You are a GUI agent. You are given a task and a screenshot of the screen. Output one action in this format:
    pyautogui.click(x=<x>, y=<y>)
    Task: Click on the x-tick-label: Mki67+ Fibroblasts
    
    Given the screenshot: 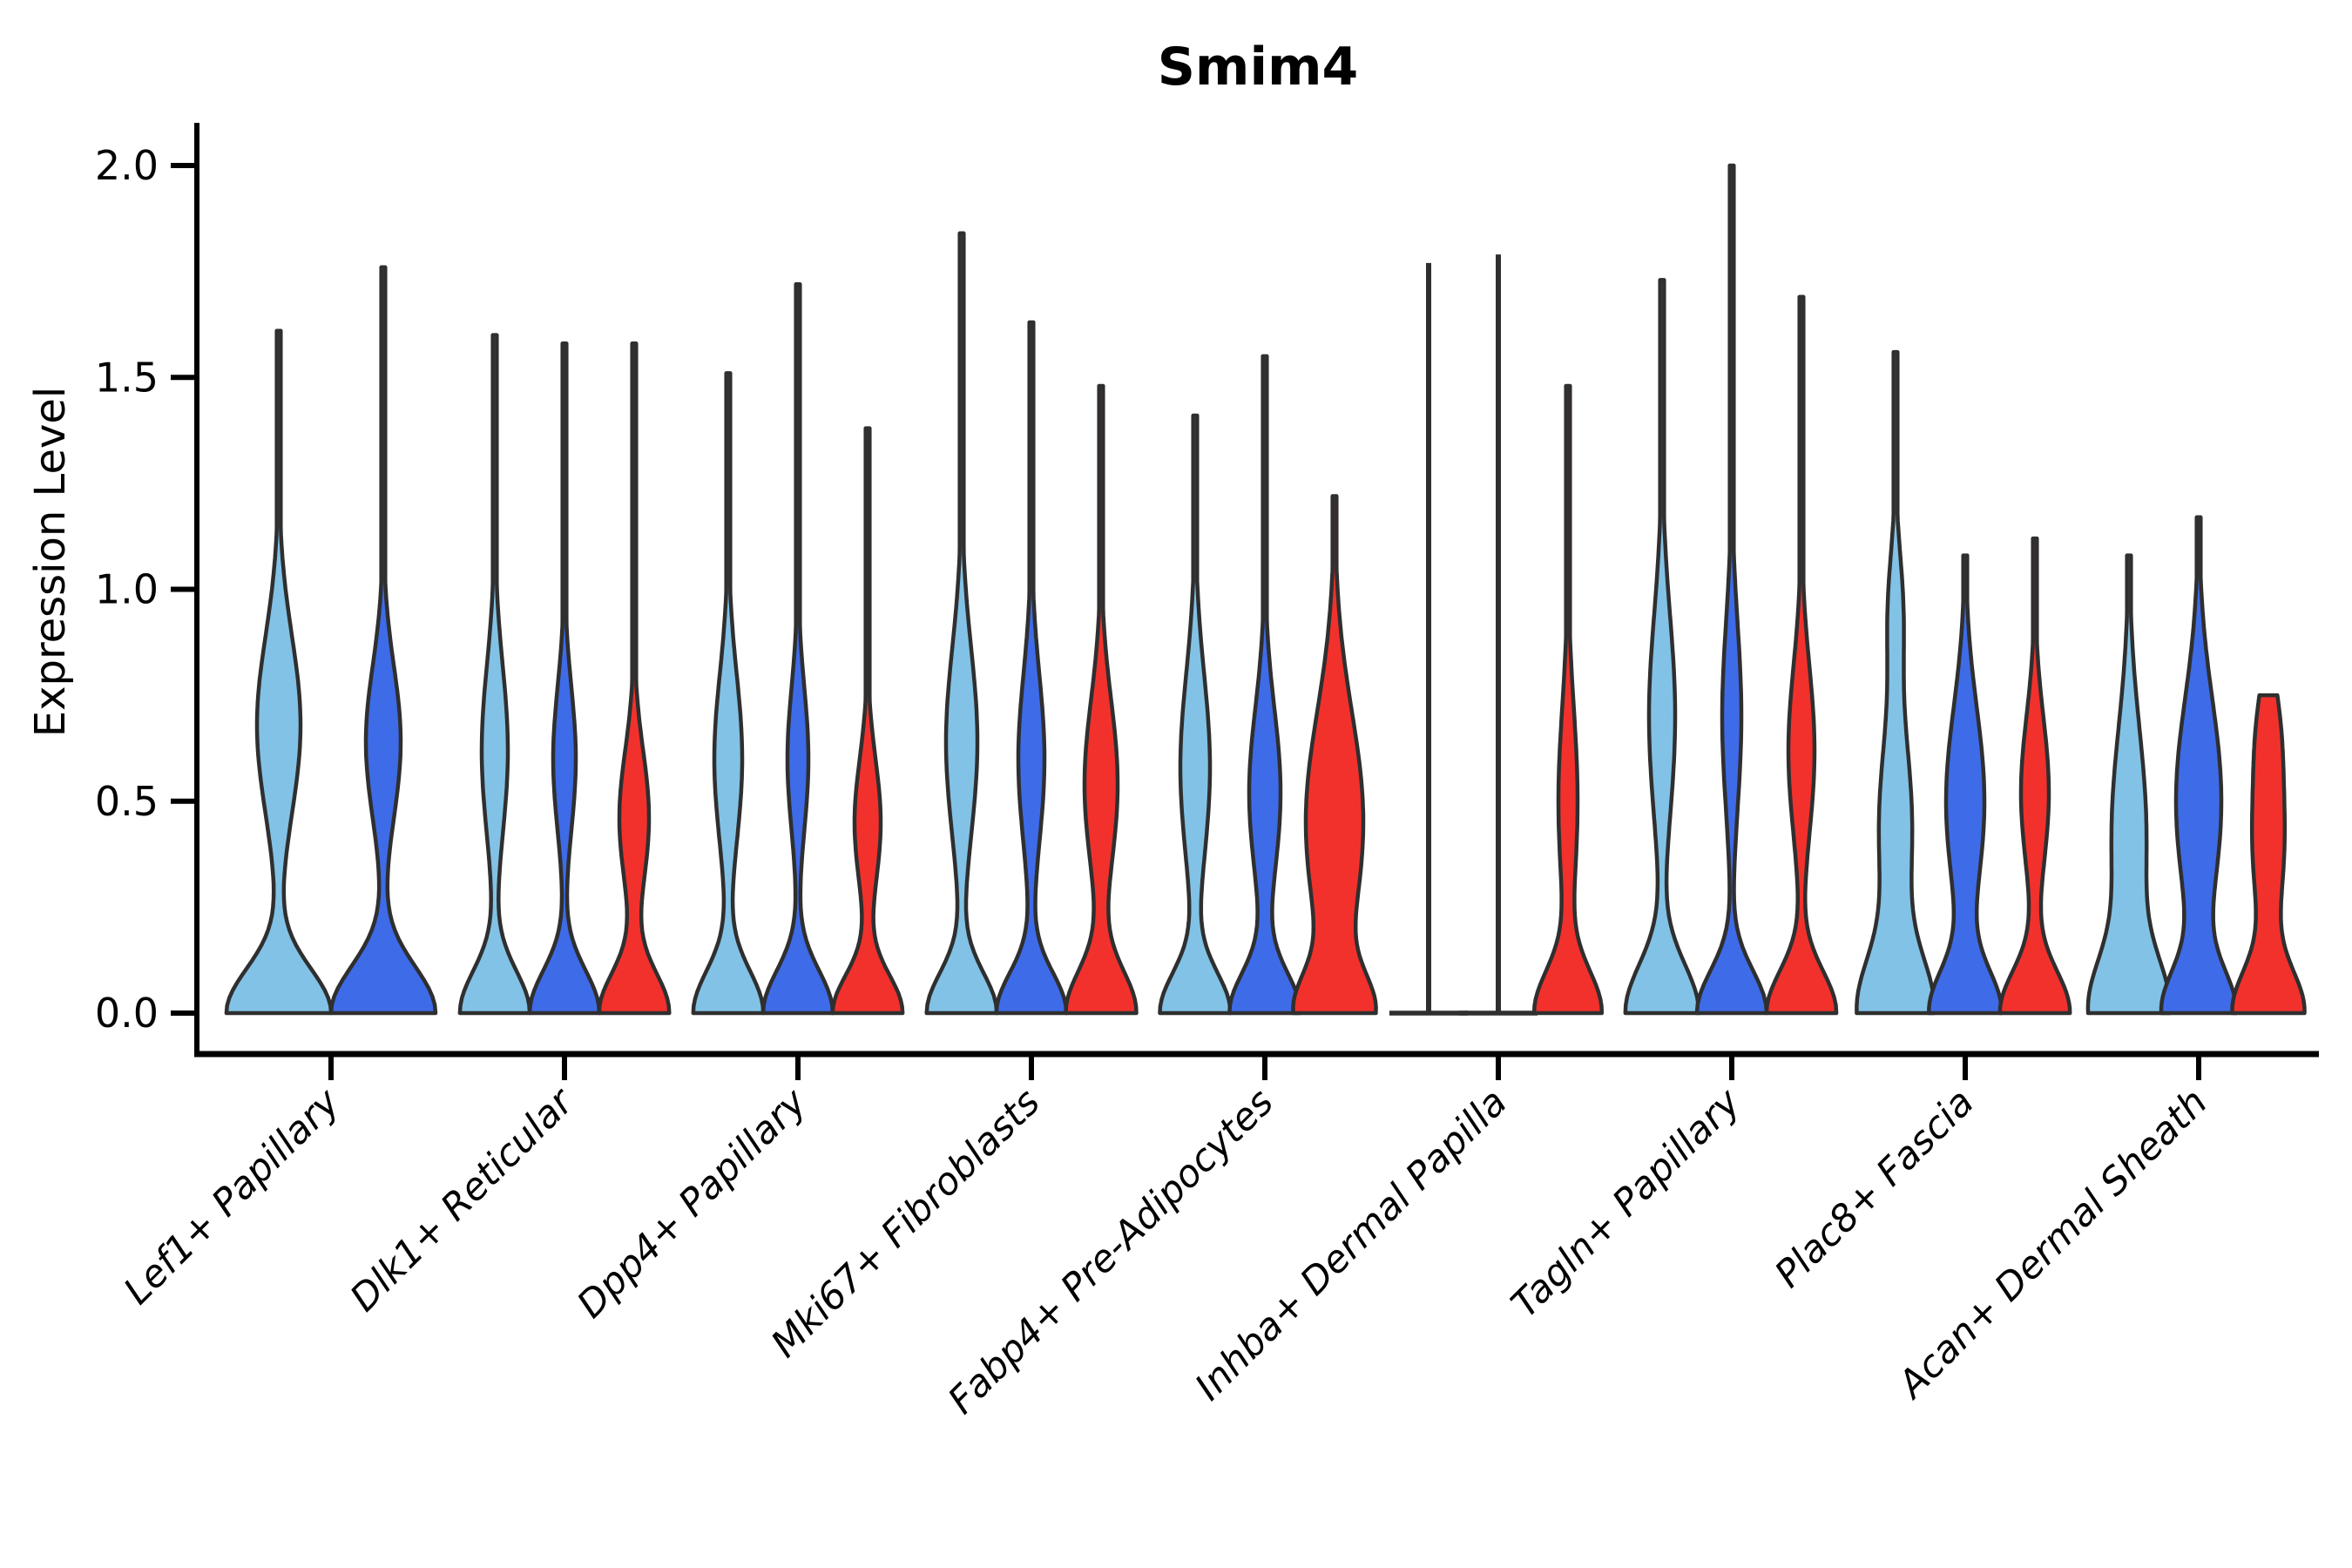 What is the action you would take?
    pyautogui.click(x=906, y=1223)
    